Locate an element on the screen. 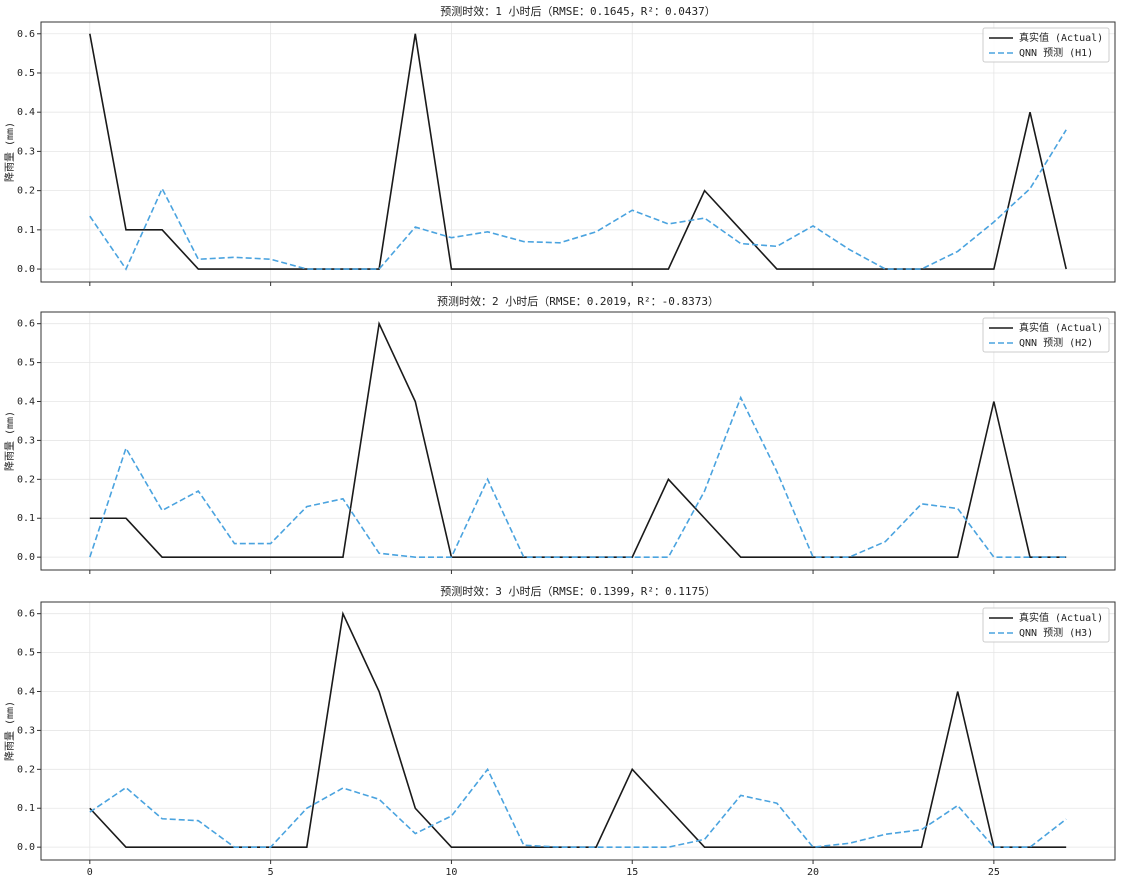 The height and width of the screenshot is (882, 1122). chart-title: 预测时效：3 小时后（RMSE：0.1399，R²：0.1175） is located at coordinates (577, 591).